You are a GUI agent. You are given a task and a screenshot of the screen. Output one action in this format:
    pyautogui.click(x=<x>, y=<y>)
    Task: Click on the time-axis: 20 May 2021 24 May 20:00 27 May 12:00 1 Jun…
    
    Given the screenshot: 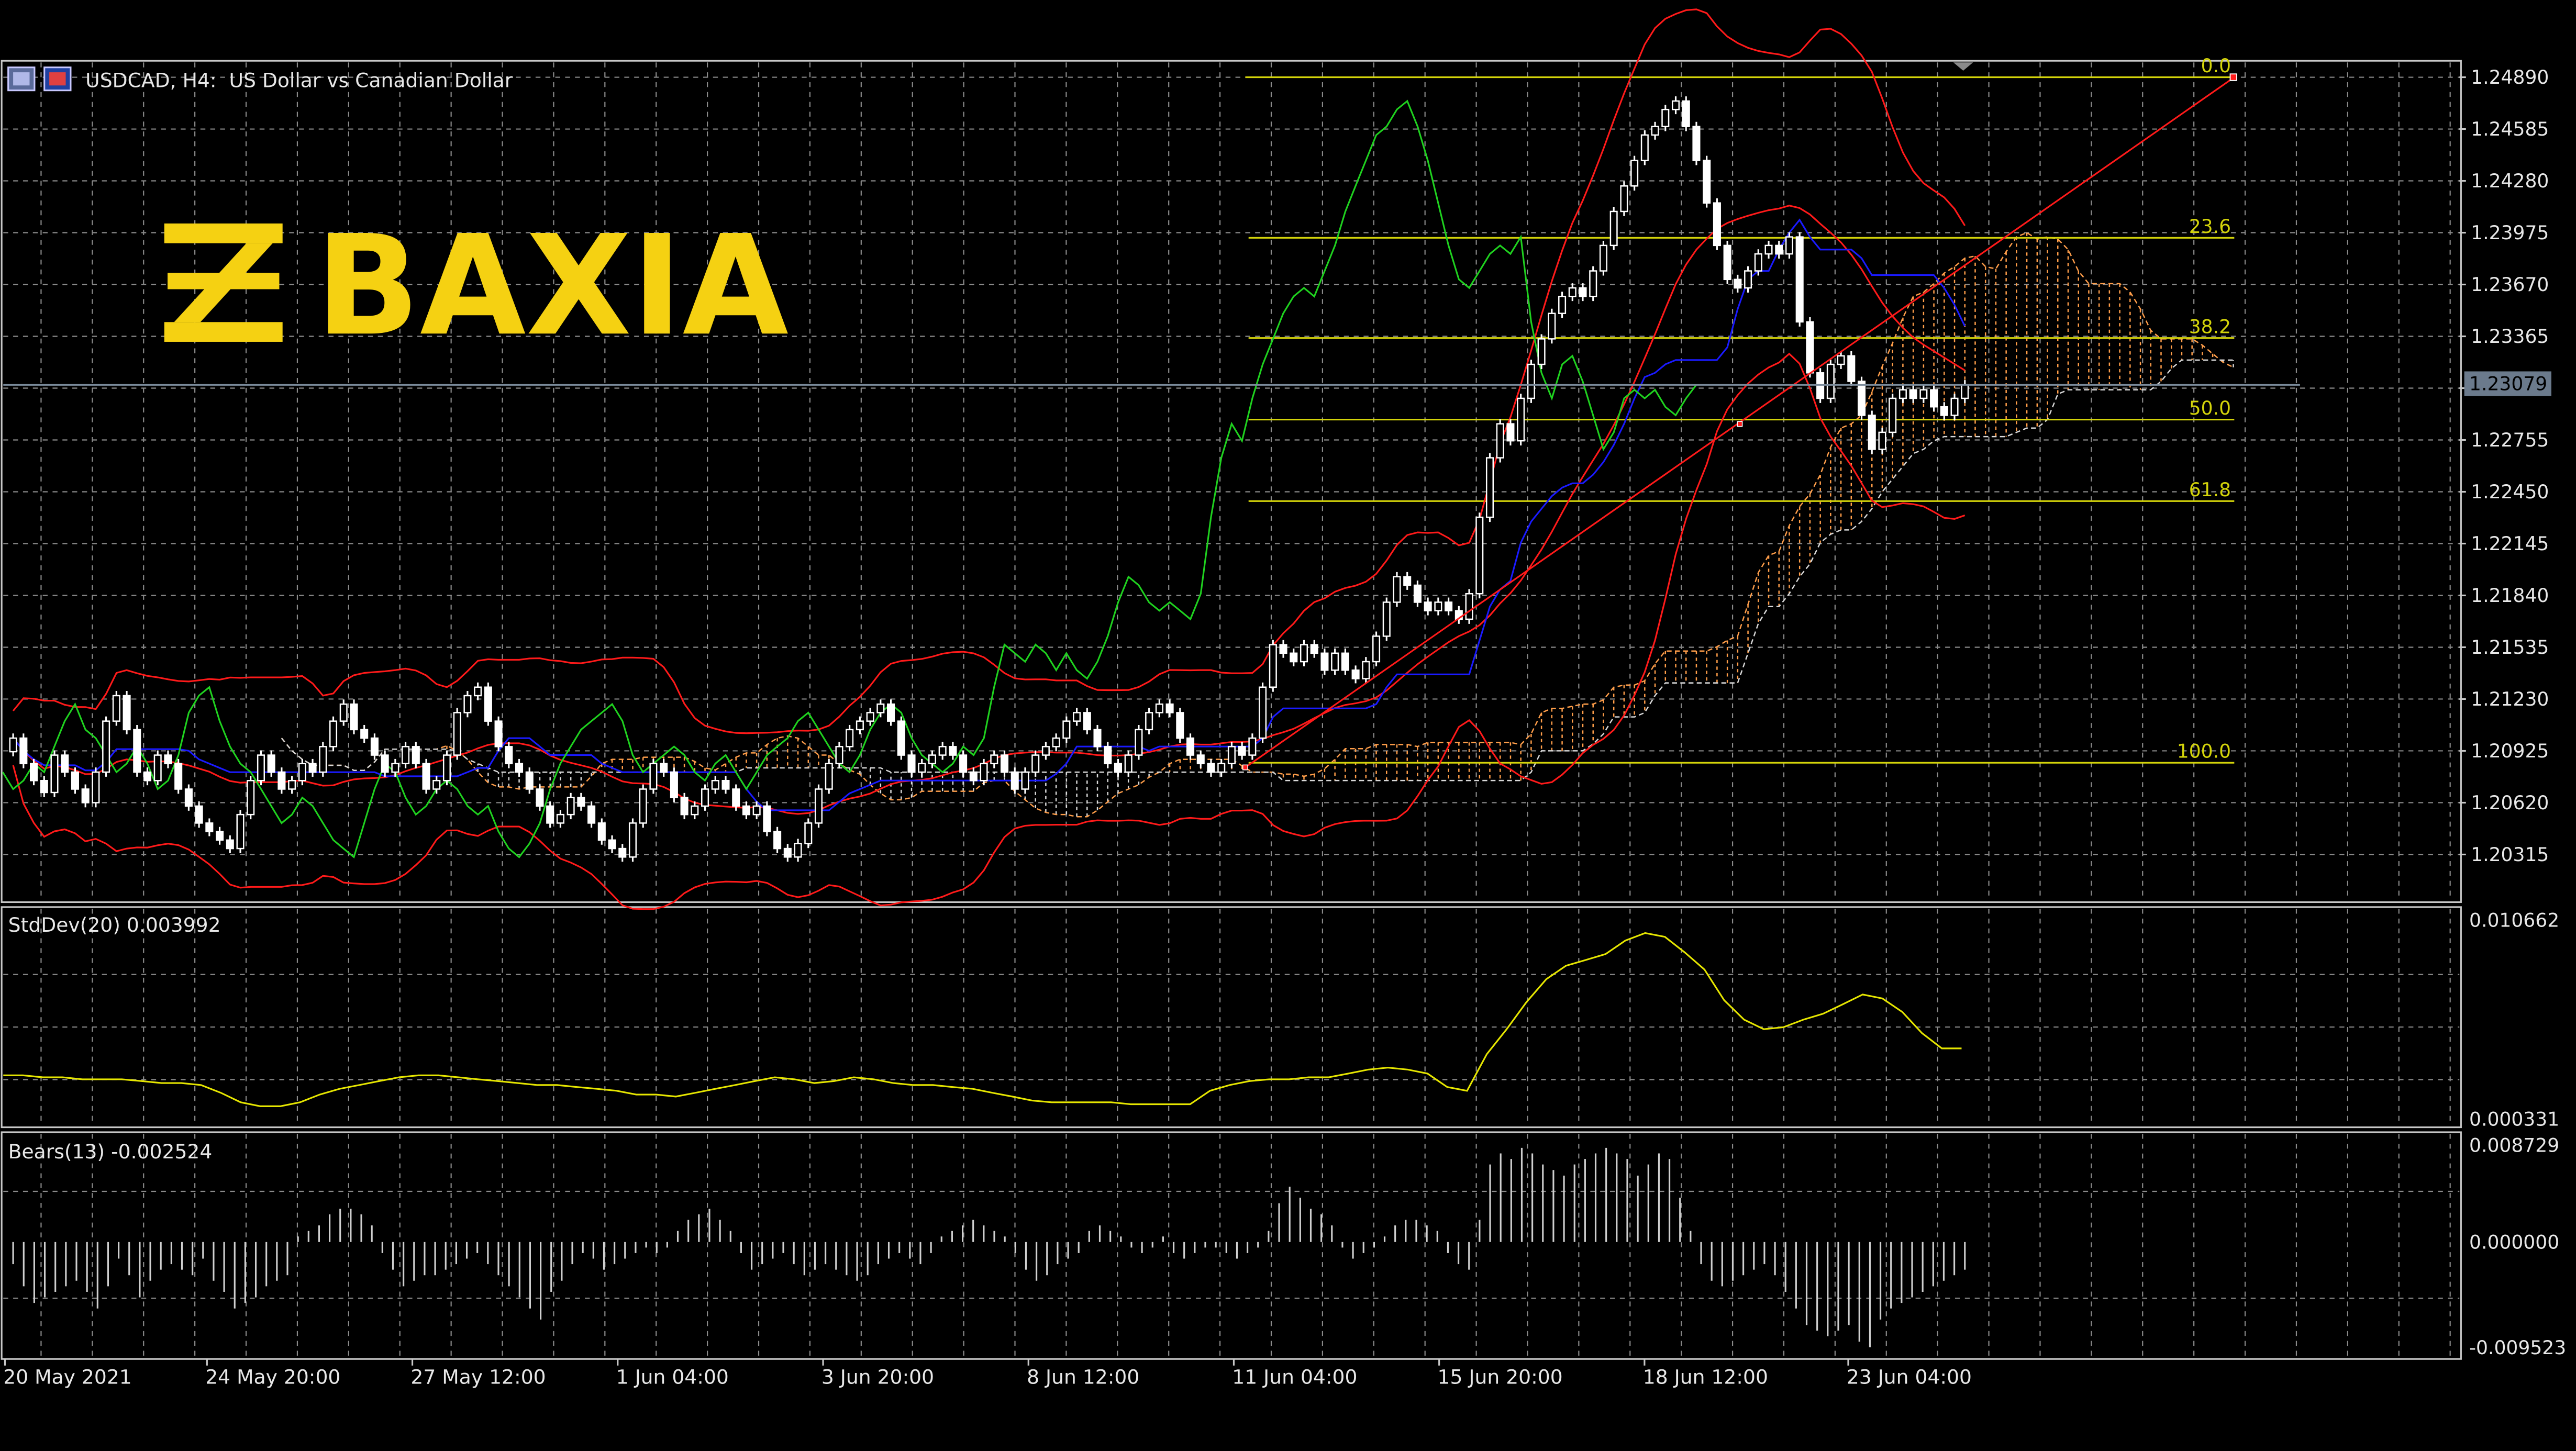 What is the action you would take?
    pyautogui.click(x=987, y=1374)
    